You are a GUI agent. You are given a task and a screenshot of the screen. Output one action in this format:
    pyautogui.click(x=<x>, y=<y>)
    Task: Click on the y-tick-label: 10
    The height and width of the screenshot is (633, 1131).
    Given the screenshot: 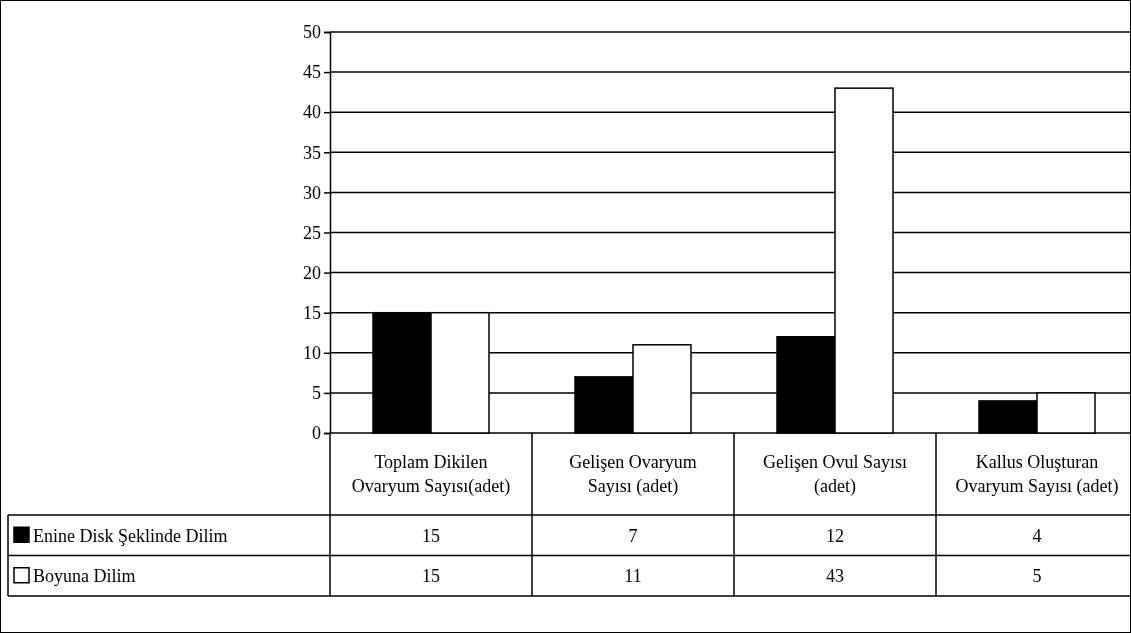 What is the action you would take?
    pyautogui.click(x=312, y=353)
    